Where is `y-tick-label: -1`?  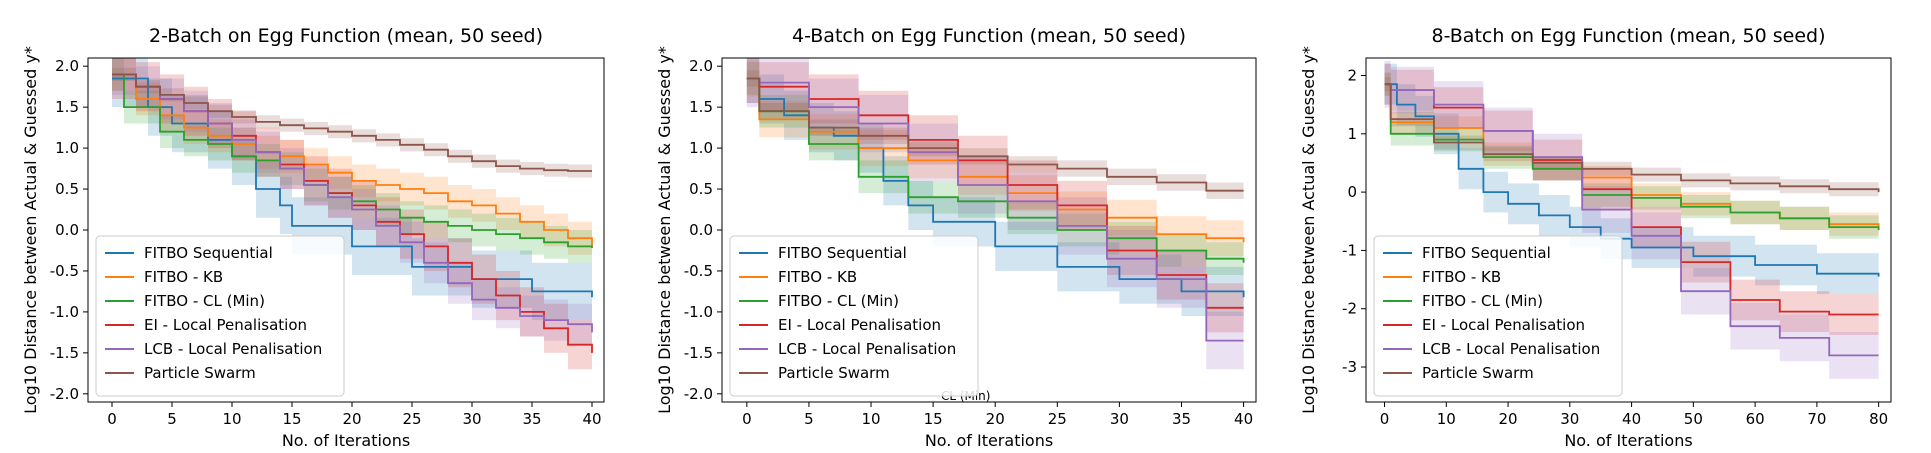
y-tick-label: -1 is located at coordinates (1349, 250).